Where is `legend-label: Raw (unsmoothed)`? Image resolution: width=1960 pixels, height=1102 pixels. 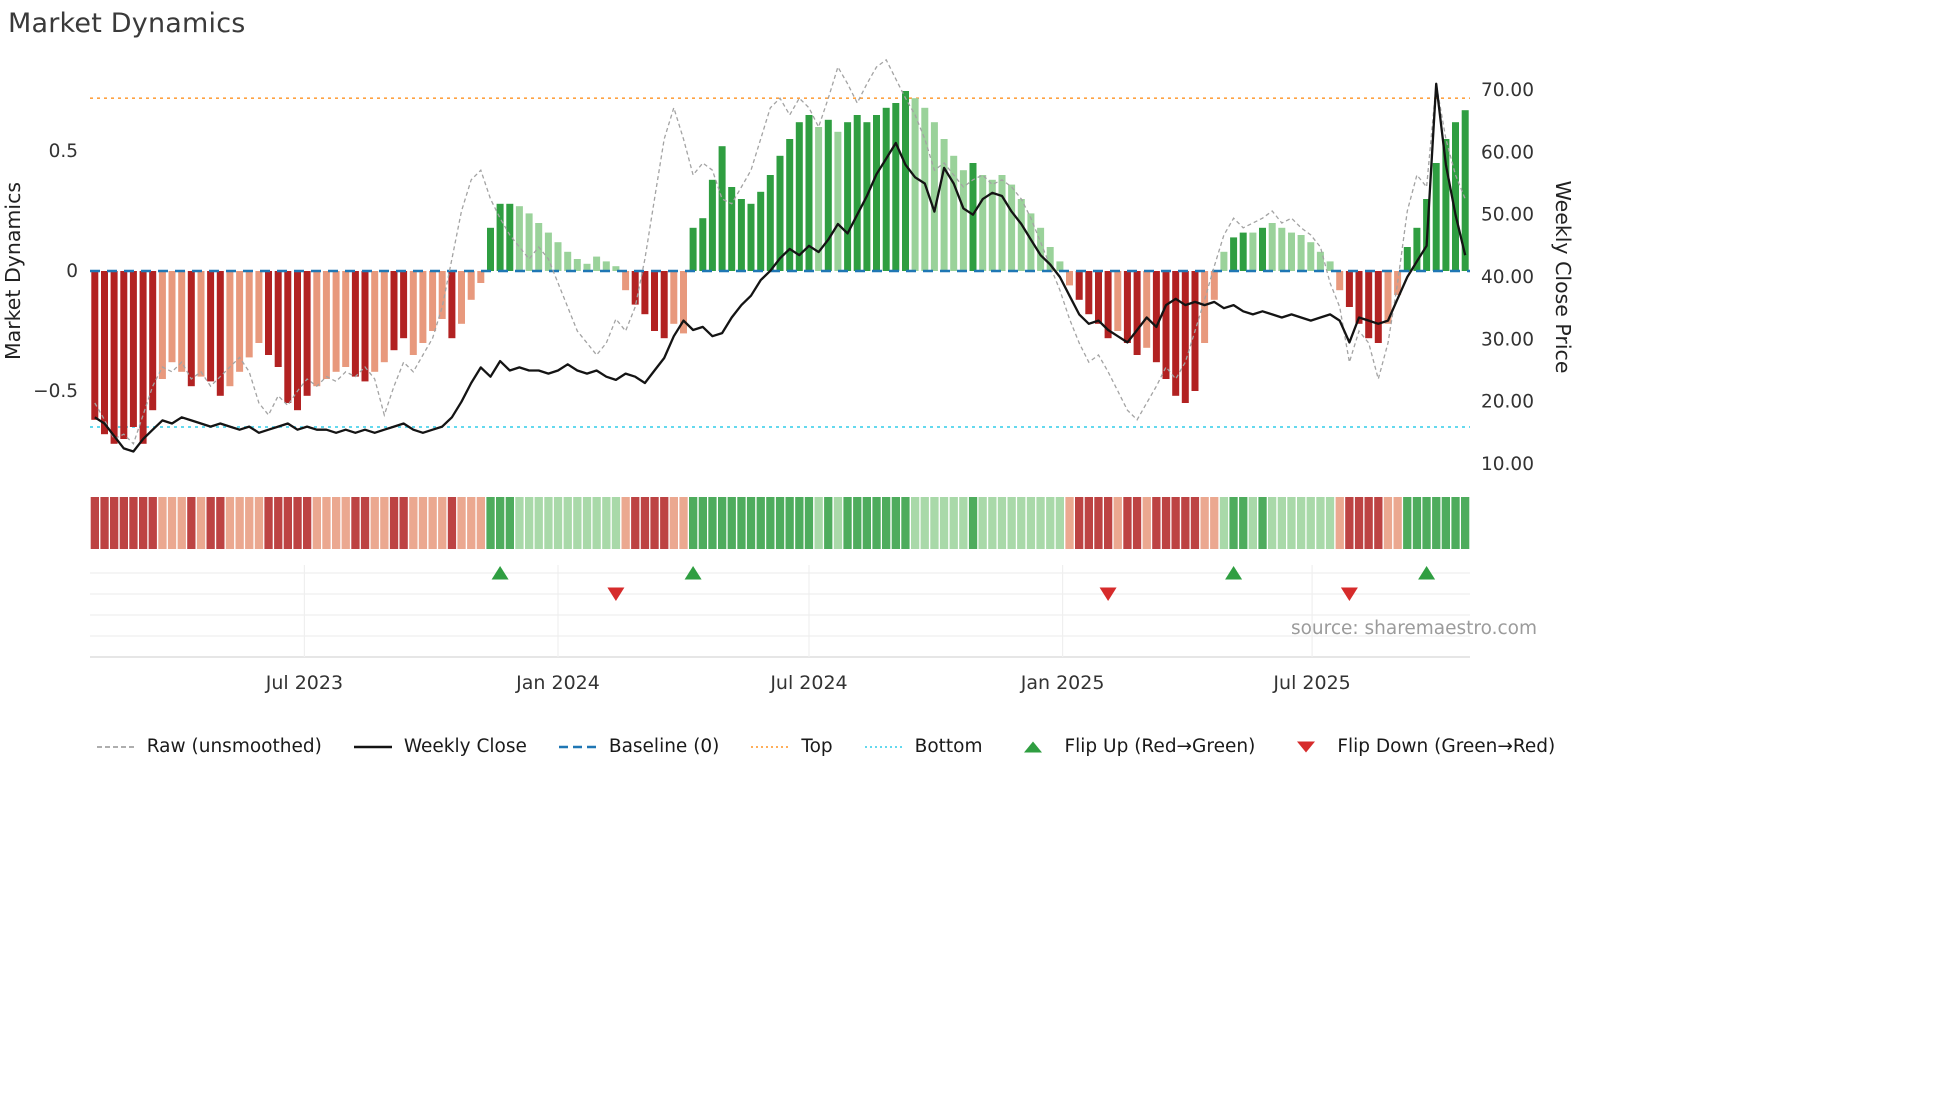
legend-label: Raw (unsmoothed) is located at coordinates (234, 746).